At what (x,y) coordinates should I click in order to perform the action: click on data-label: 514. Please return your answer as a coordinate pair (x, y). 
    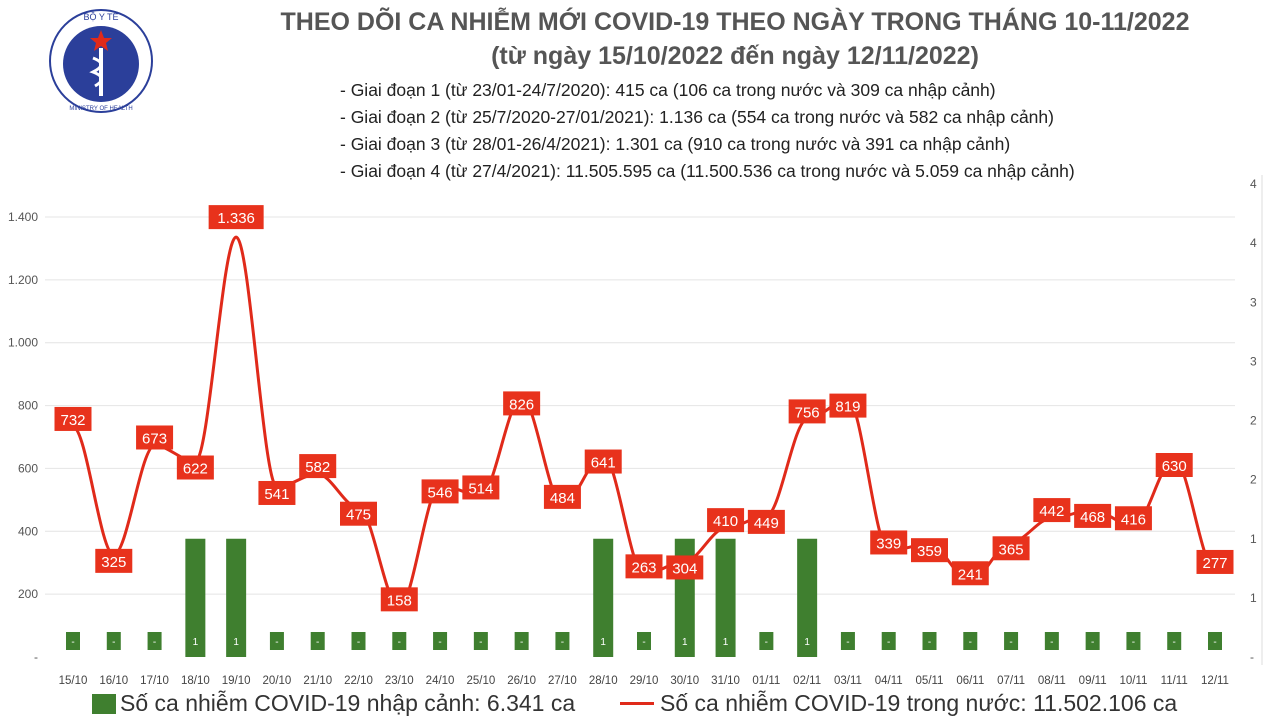
    Looking at the image, I should click on (480, 488).